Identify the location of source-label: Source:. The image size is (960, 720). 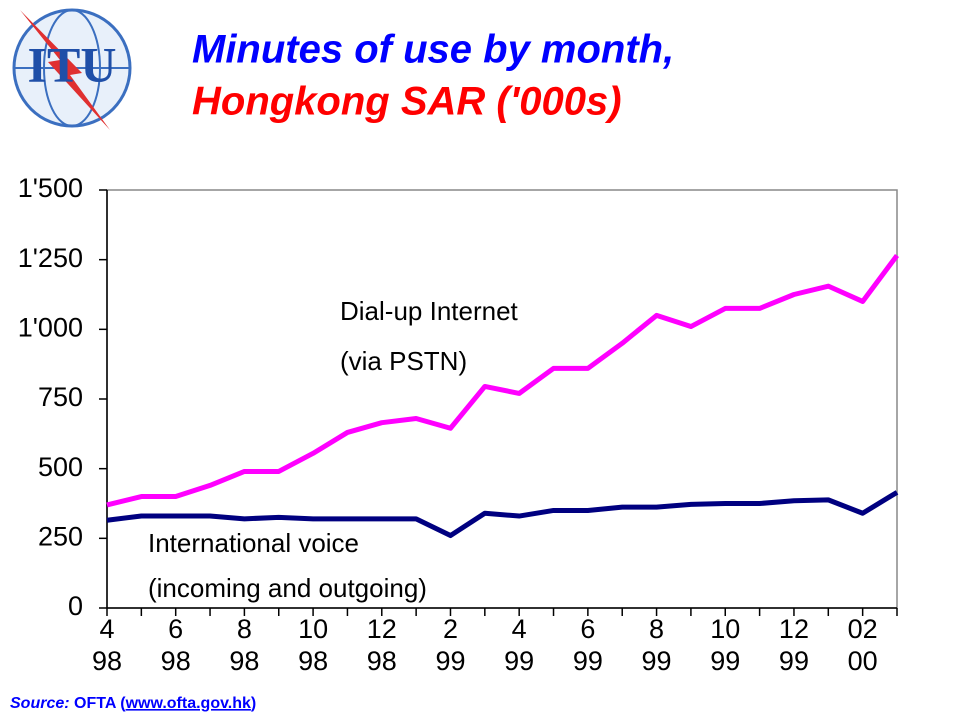
(40, 703).